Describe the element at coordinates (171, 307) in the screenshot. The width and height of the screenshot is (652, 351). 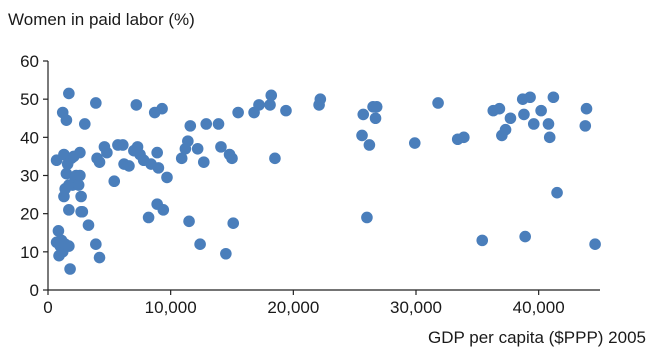
I see `x-tick-label: 10,000` at that location.